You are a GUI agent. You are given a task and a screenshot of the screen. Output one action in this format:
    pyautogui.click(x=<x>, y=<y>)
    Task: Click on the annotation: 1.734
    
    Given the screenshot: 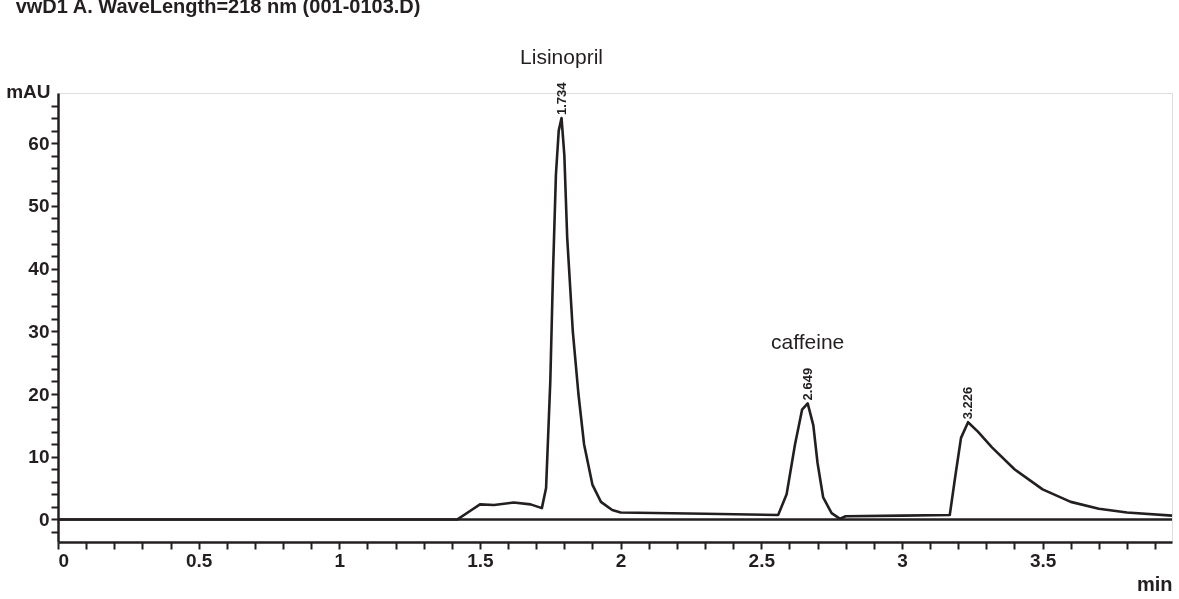 What is the action you would take?
    pyautogui.click(x=561, y=98)
    